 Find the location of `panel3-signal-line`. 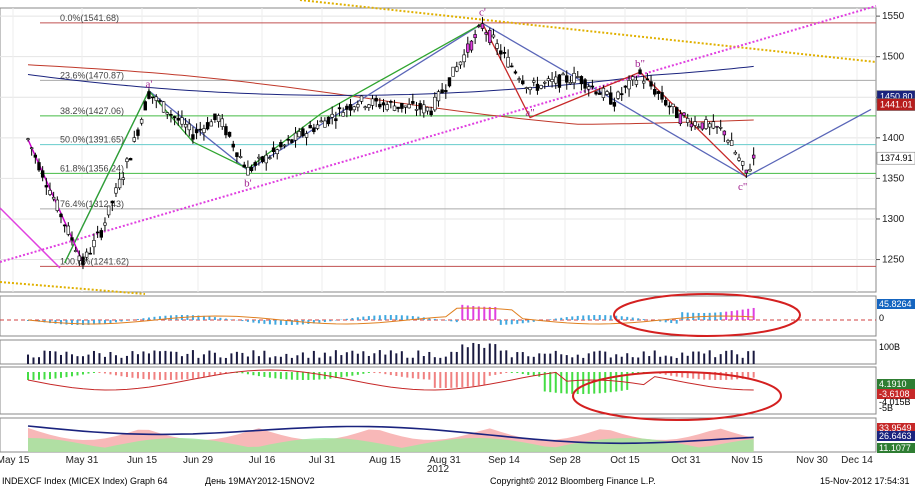

panel3-signal-line is located at coordinates (390, 380).